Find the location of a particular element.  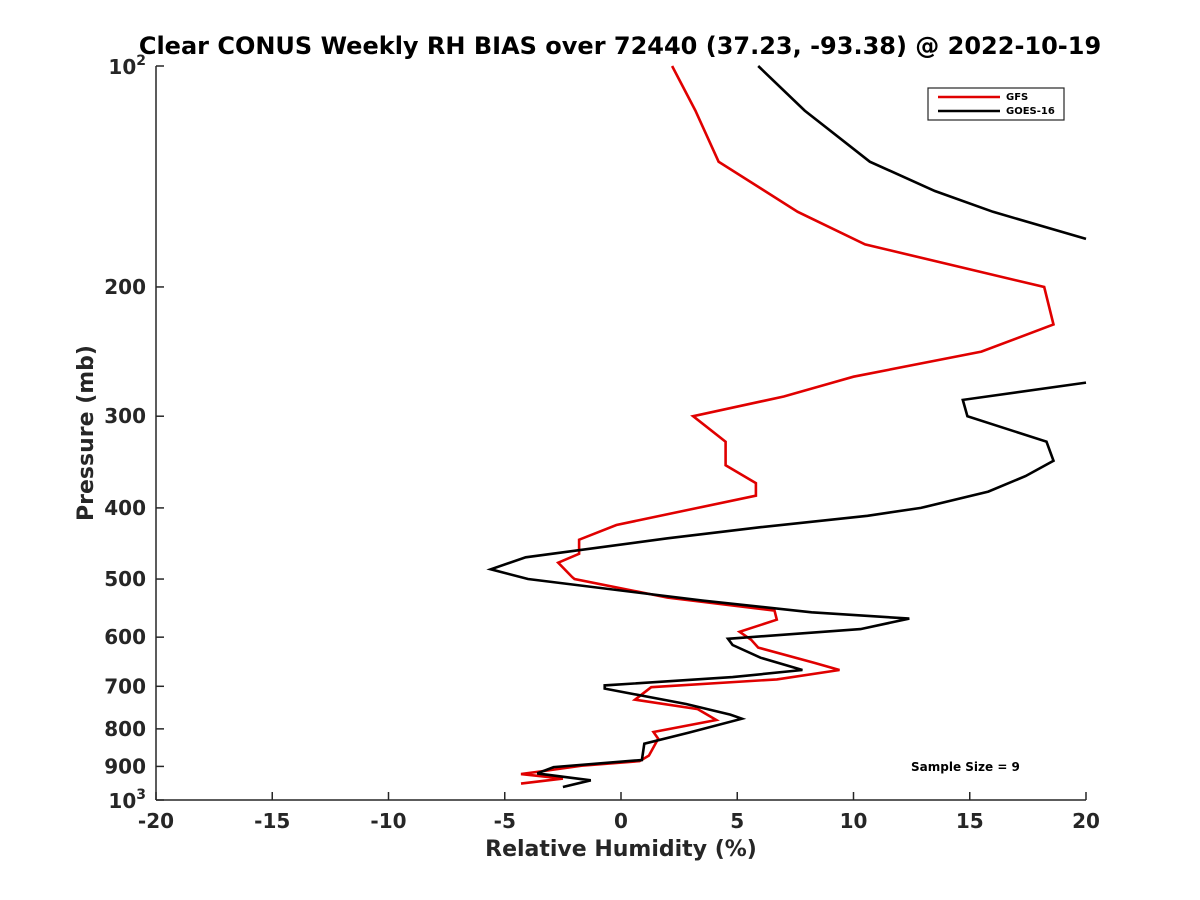

y-tick-label: 900 is located at coordinates (125, 766).